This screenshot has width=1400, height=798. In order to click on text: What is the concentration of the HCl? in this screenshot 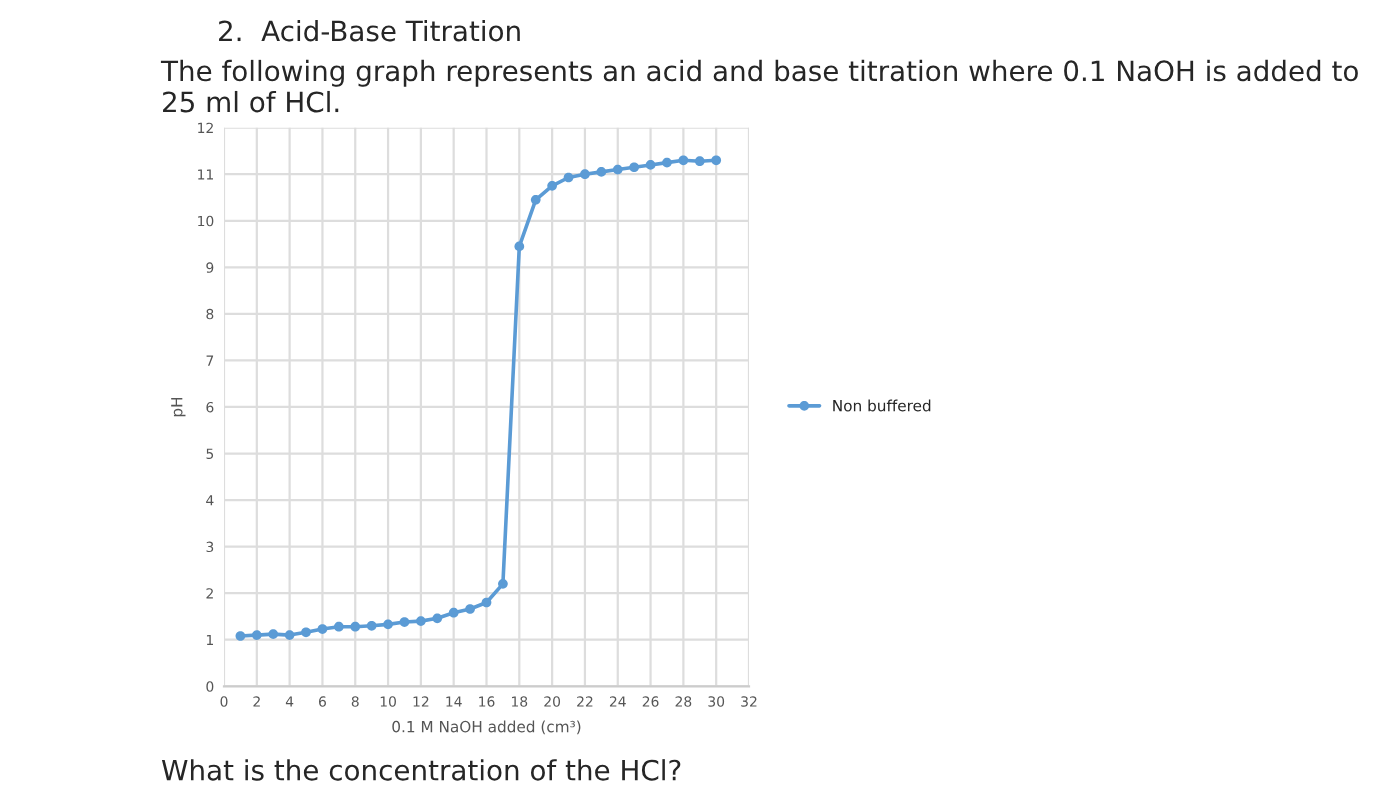, I will do `click(421, 770)`.